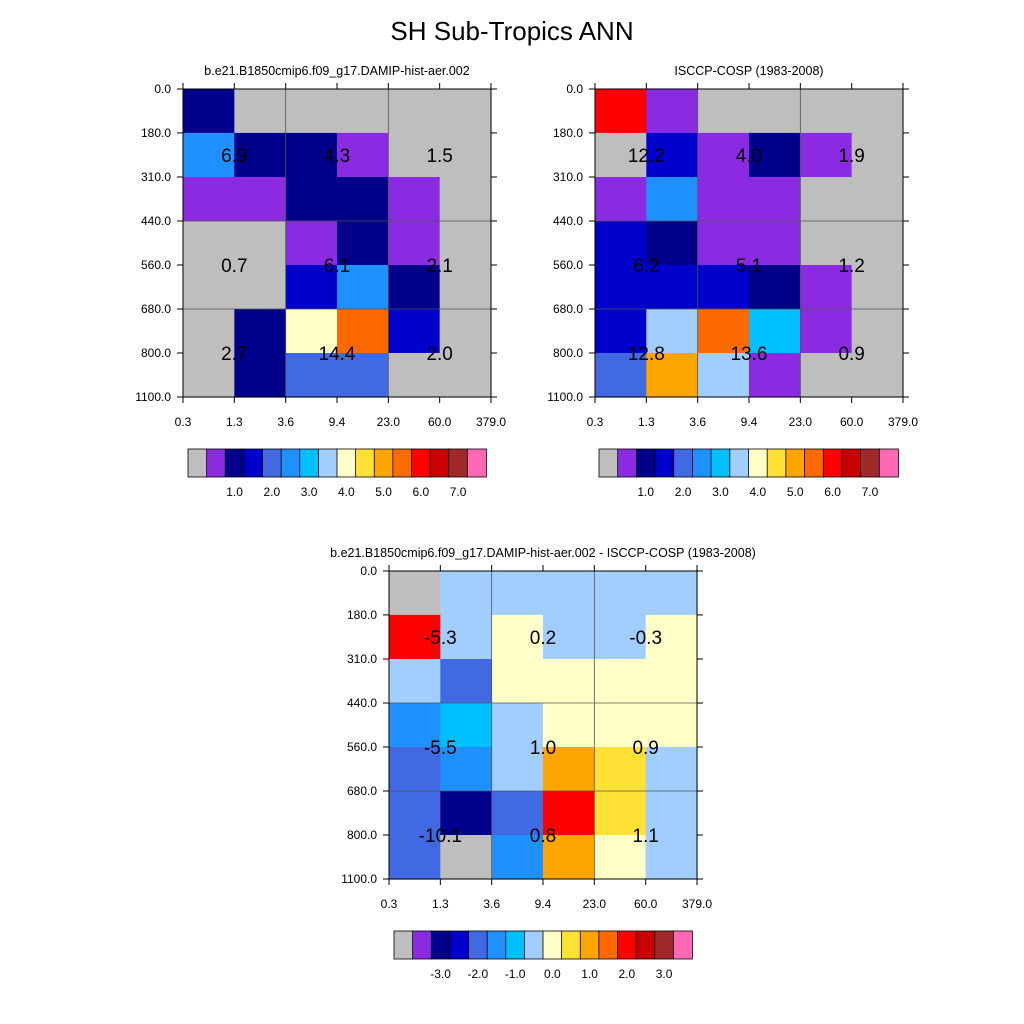  What do you see at coordinates (440, 748) in the screenshot?
I see `cell-value-label: -5.5` at bounding box center [440, 748].